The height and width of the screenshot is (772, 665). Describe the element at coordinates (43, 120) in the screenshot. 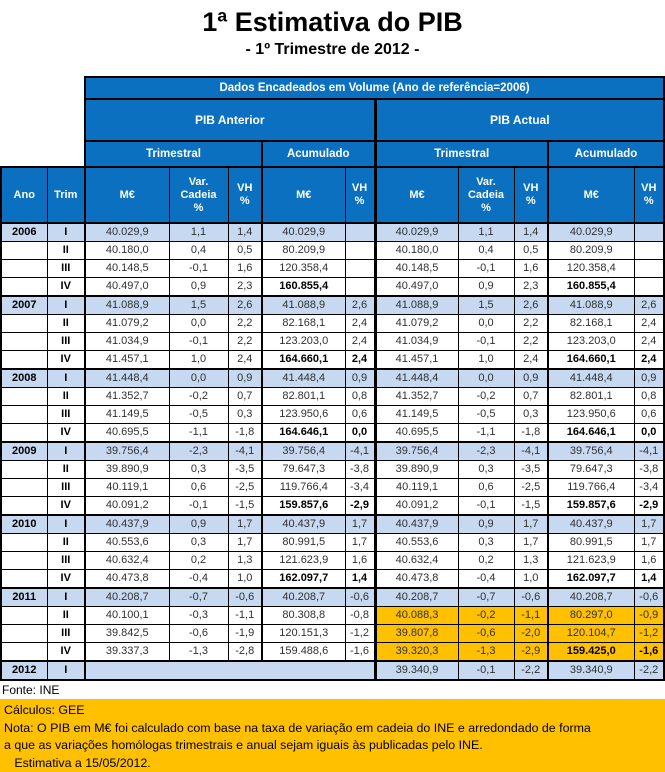

I see `corner-spacer` at that location.